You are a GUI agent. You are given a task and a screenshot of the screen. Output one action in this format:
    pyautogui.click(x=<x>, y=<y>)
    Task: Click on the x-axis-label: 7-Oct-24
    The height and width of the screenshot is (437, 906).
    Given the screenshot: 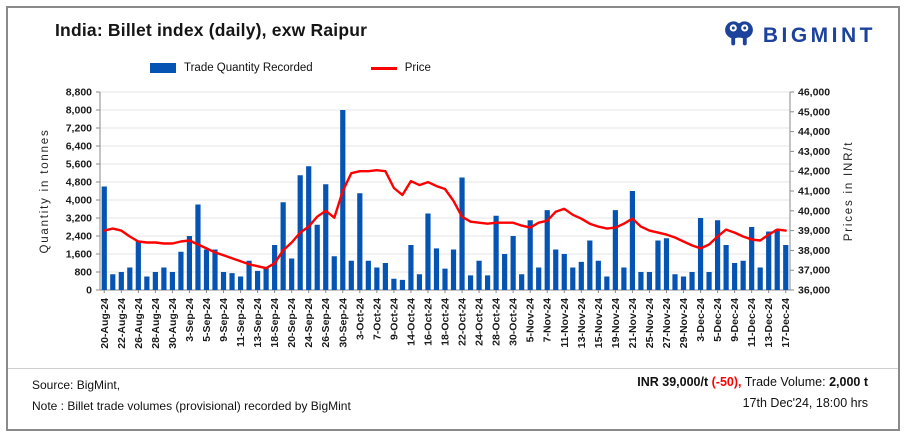 What is the action you would take?
    pyautogui.click(x=377, y=319)
    